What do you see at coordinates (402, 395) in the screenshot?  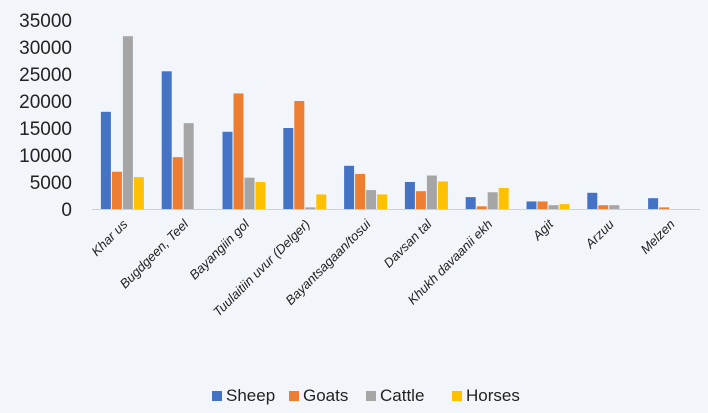 I see `legend-label-cattle: Cattle` at bounding box center [402, 395].